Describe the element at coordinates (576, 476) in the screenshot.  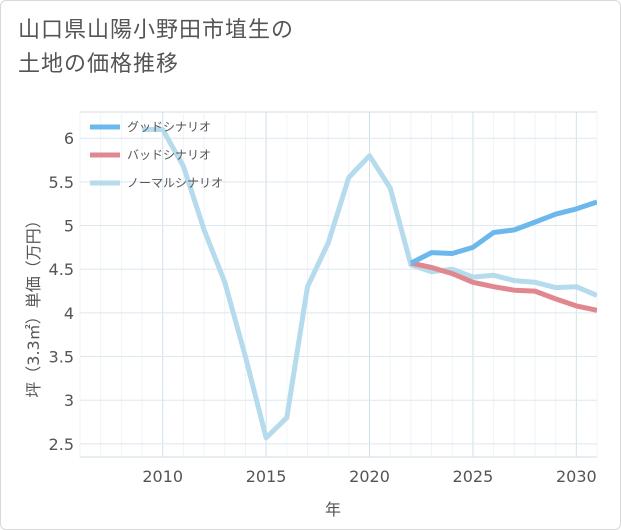
I see `x-tick-label: 2030` at that location.